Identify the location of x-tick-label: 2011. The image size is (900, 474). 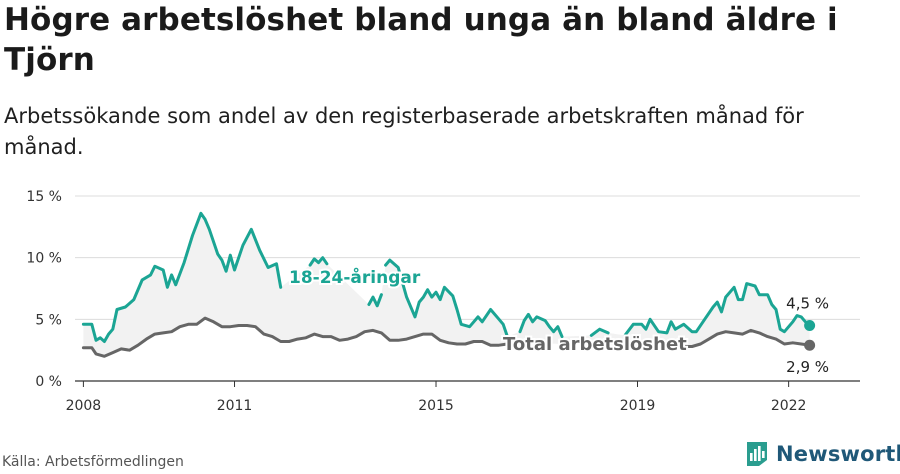
(235, 406).